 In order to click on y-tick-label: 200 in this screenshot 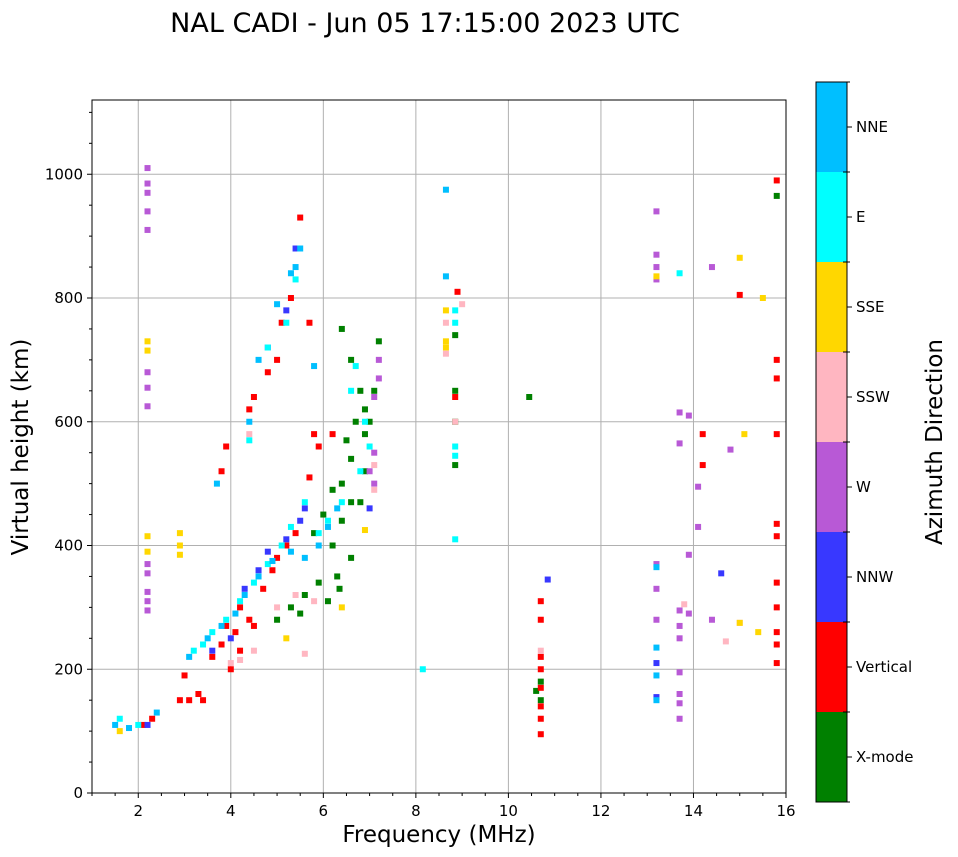, I will do `click(68, 669)`.